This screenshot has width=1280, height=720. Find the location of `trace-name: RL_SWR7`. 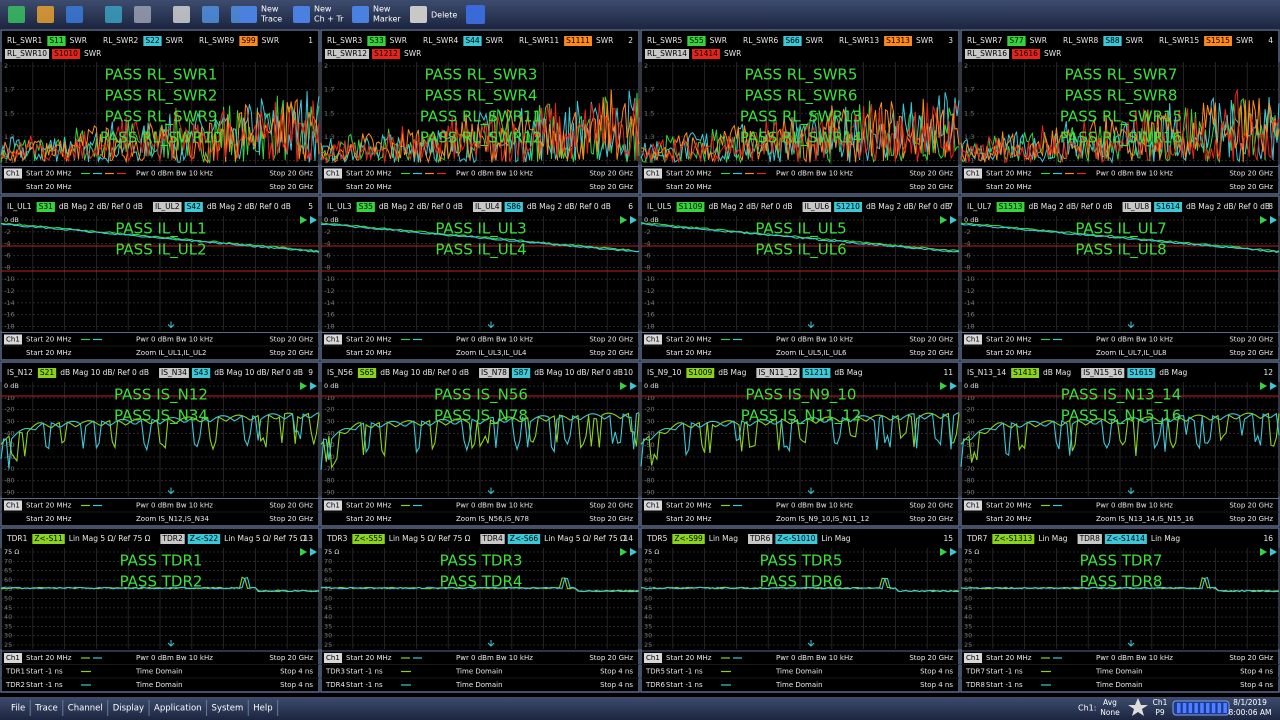

trace-name: RL_SWR7 is located at coordinates (985, 40).